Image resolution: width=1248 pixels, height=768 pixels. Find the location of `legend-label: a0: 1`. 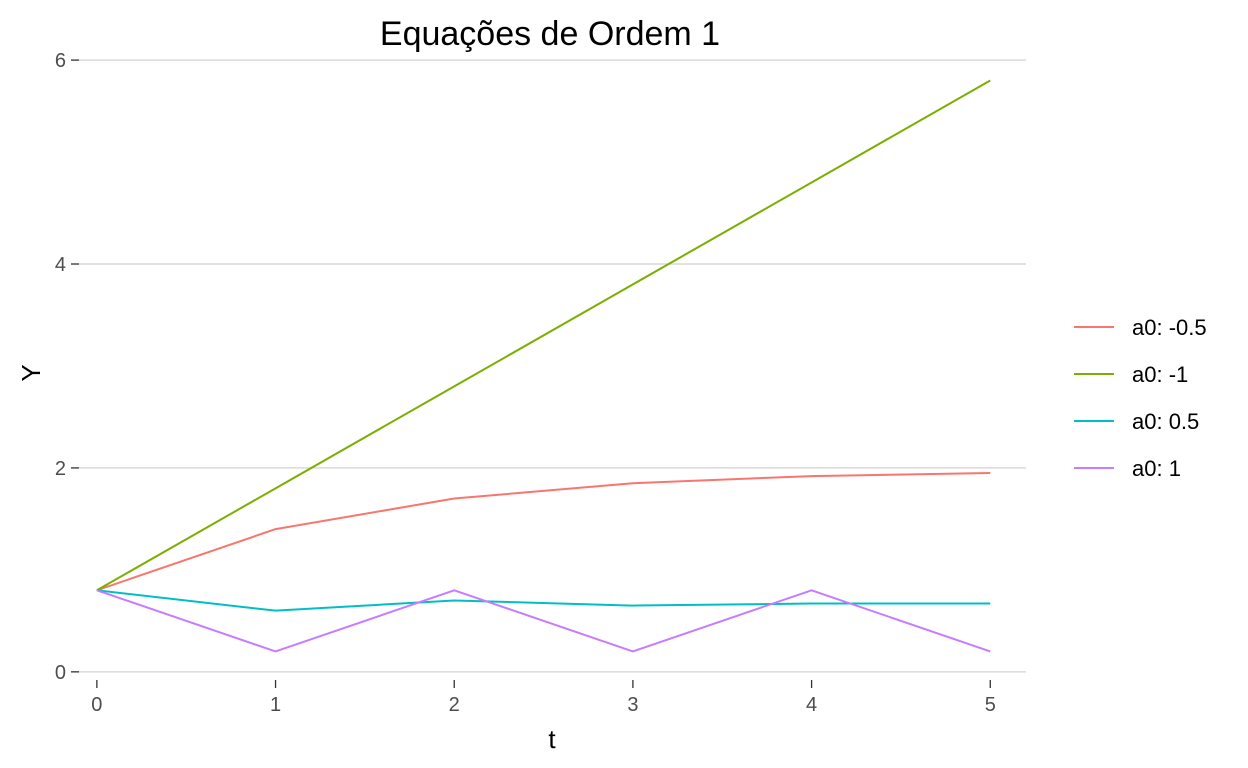

legend-label: a0: 1 is located at coordinates (1156, 468).